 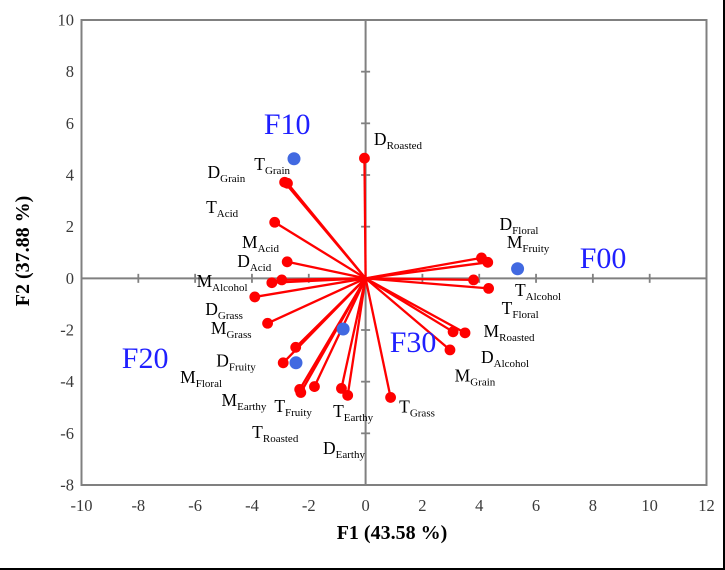 What do you see at coordinates (231, 329) in the screenshot?
I see `loading-label: MGrass` at bounding box center [231, 329].